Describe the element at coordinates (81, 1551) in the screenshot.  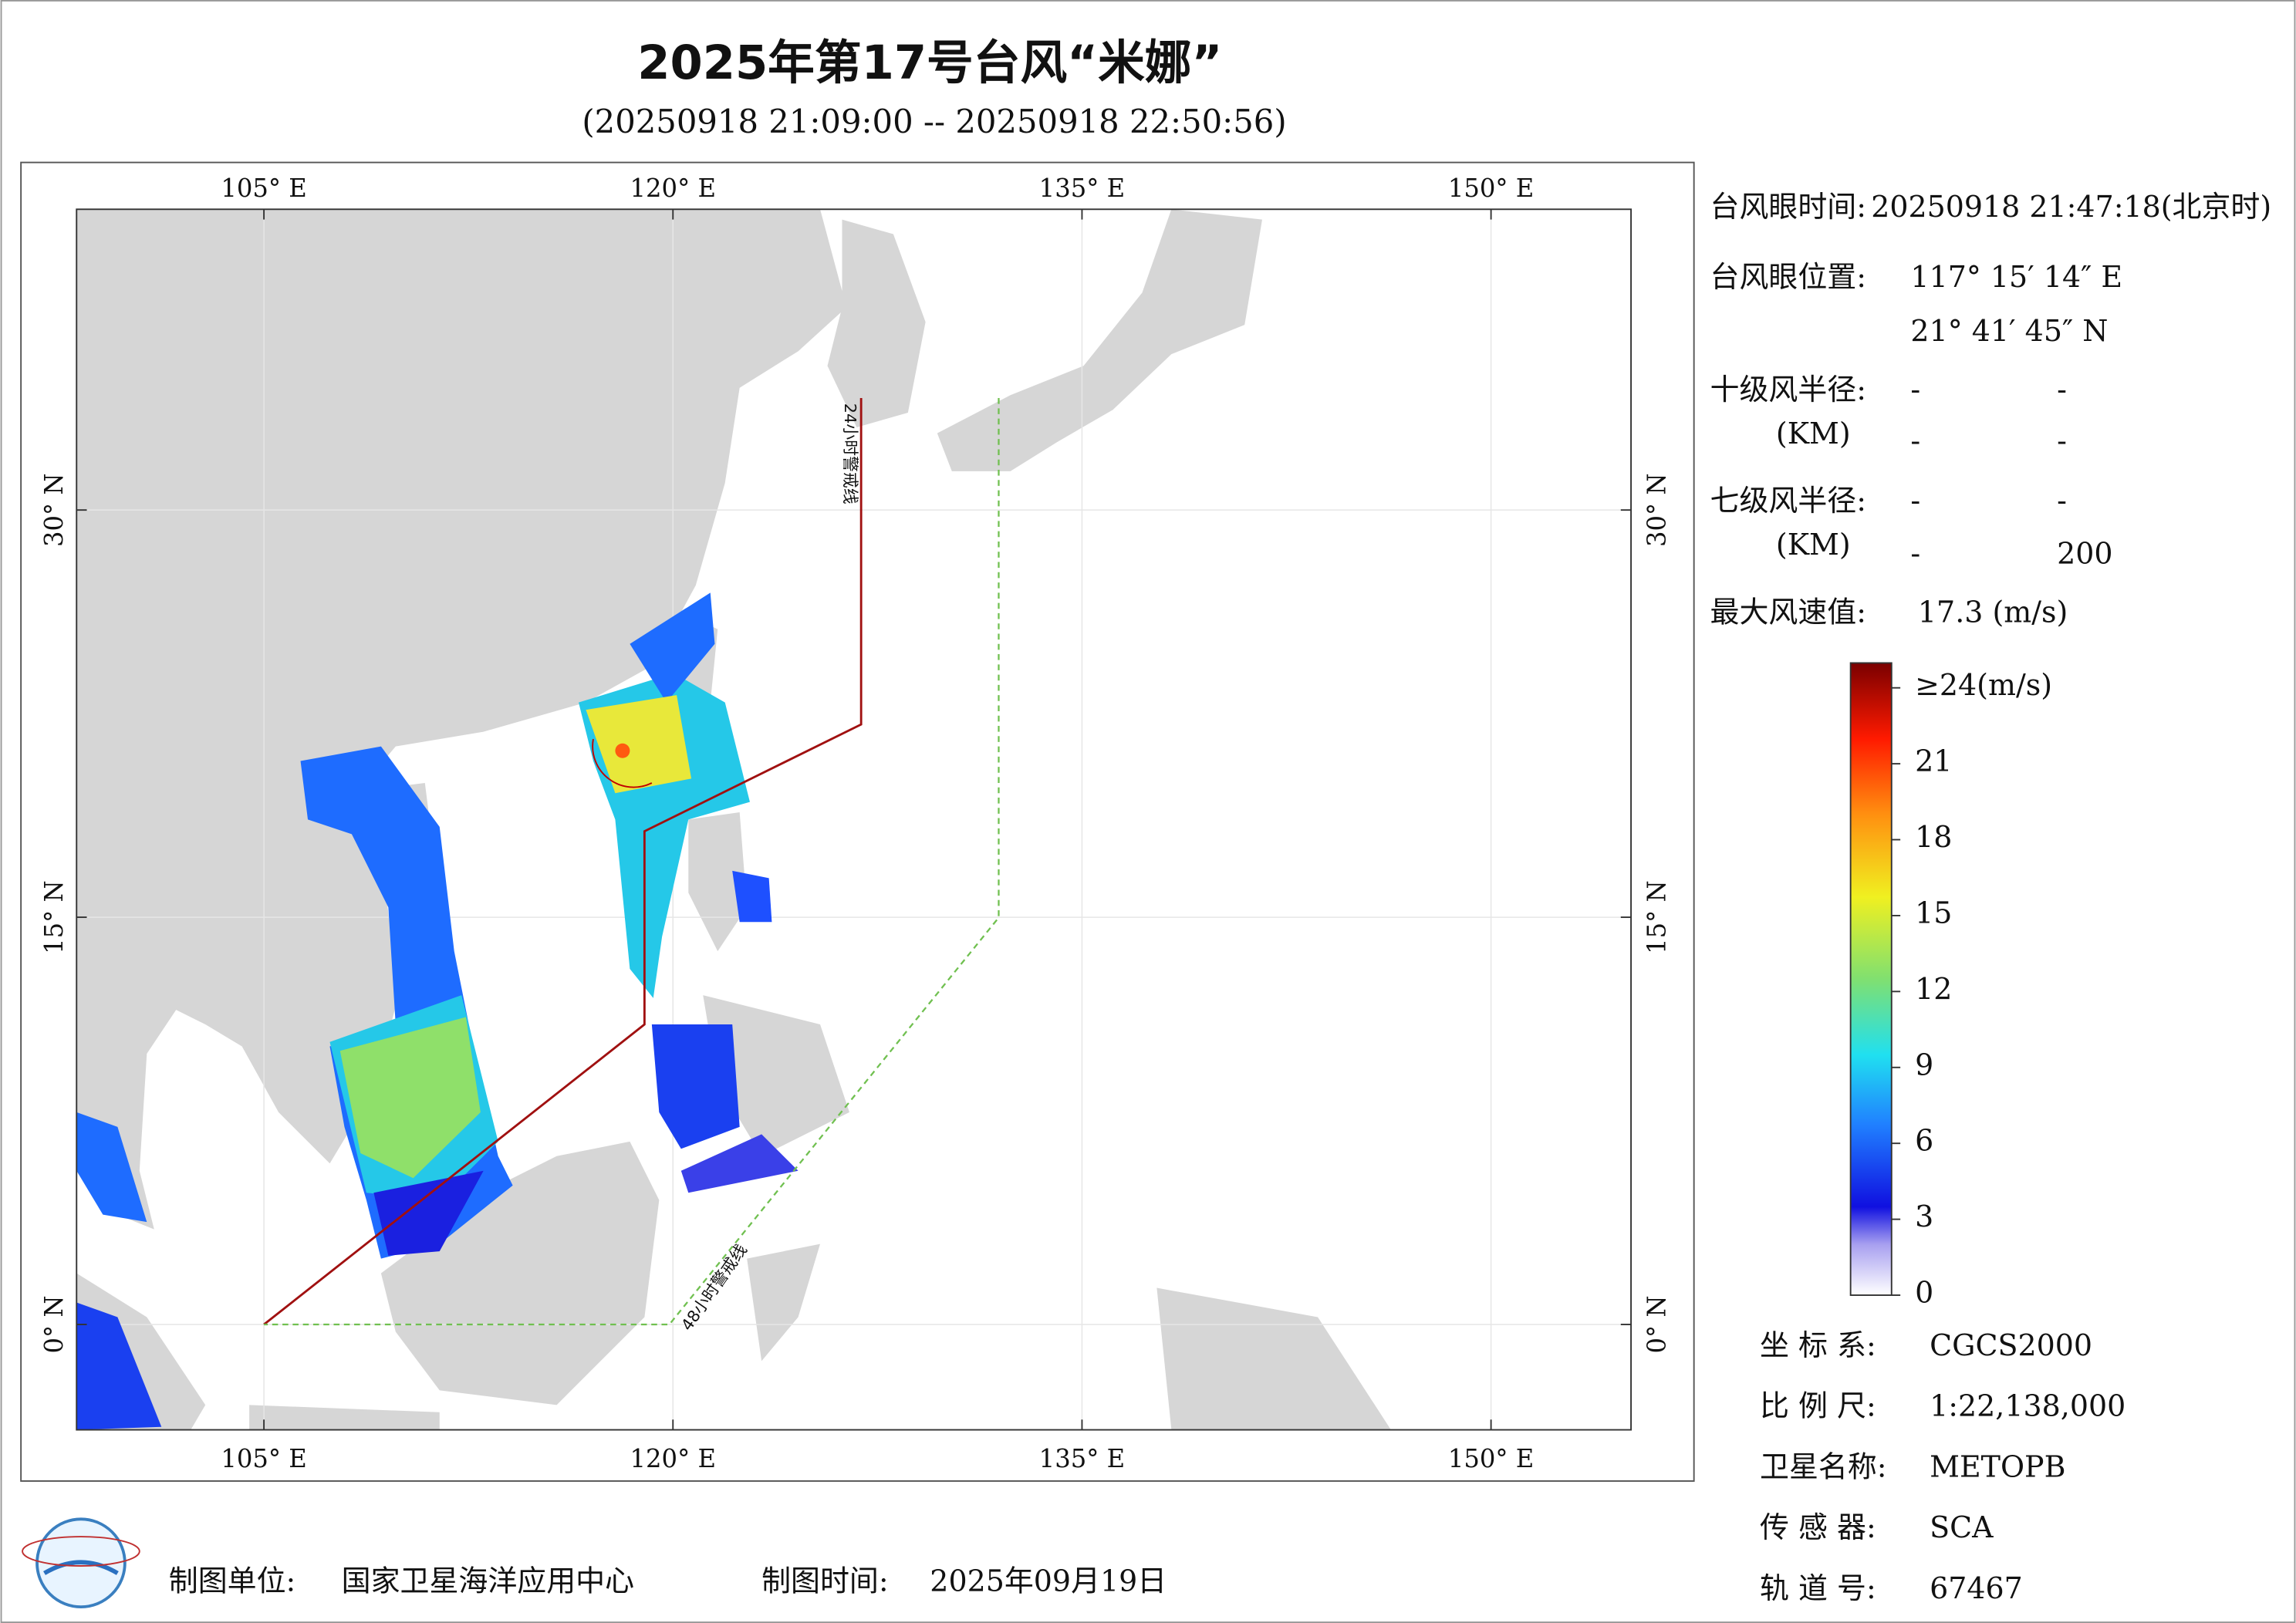
I see `logo-orbit` at that location.